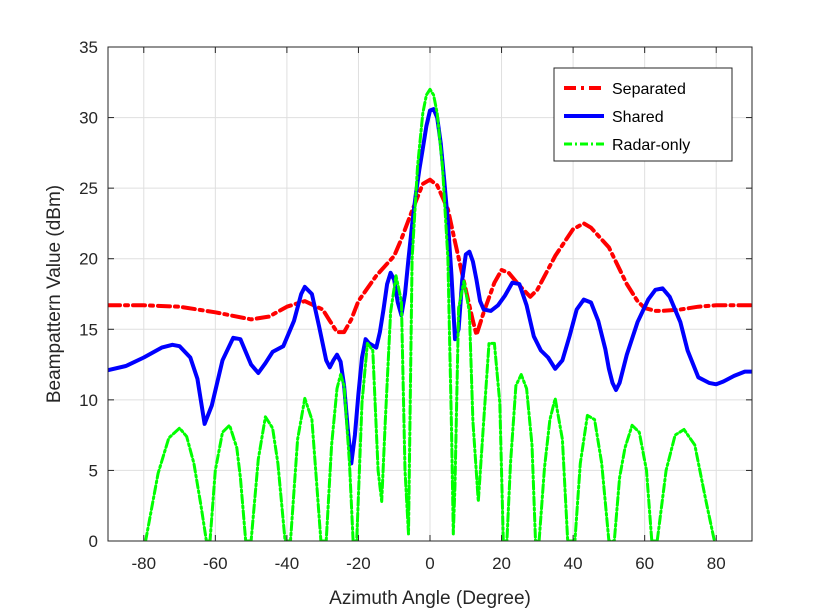  Describe the element at coordinates (88, 118) in the screenshot. I see `y-tick-label: 30` at that location.